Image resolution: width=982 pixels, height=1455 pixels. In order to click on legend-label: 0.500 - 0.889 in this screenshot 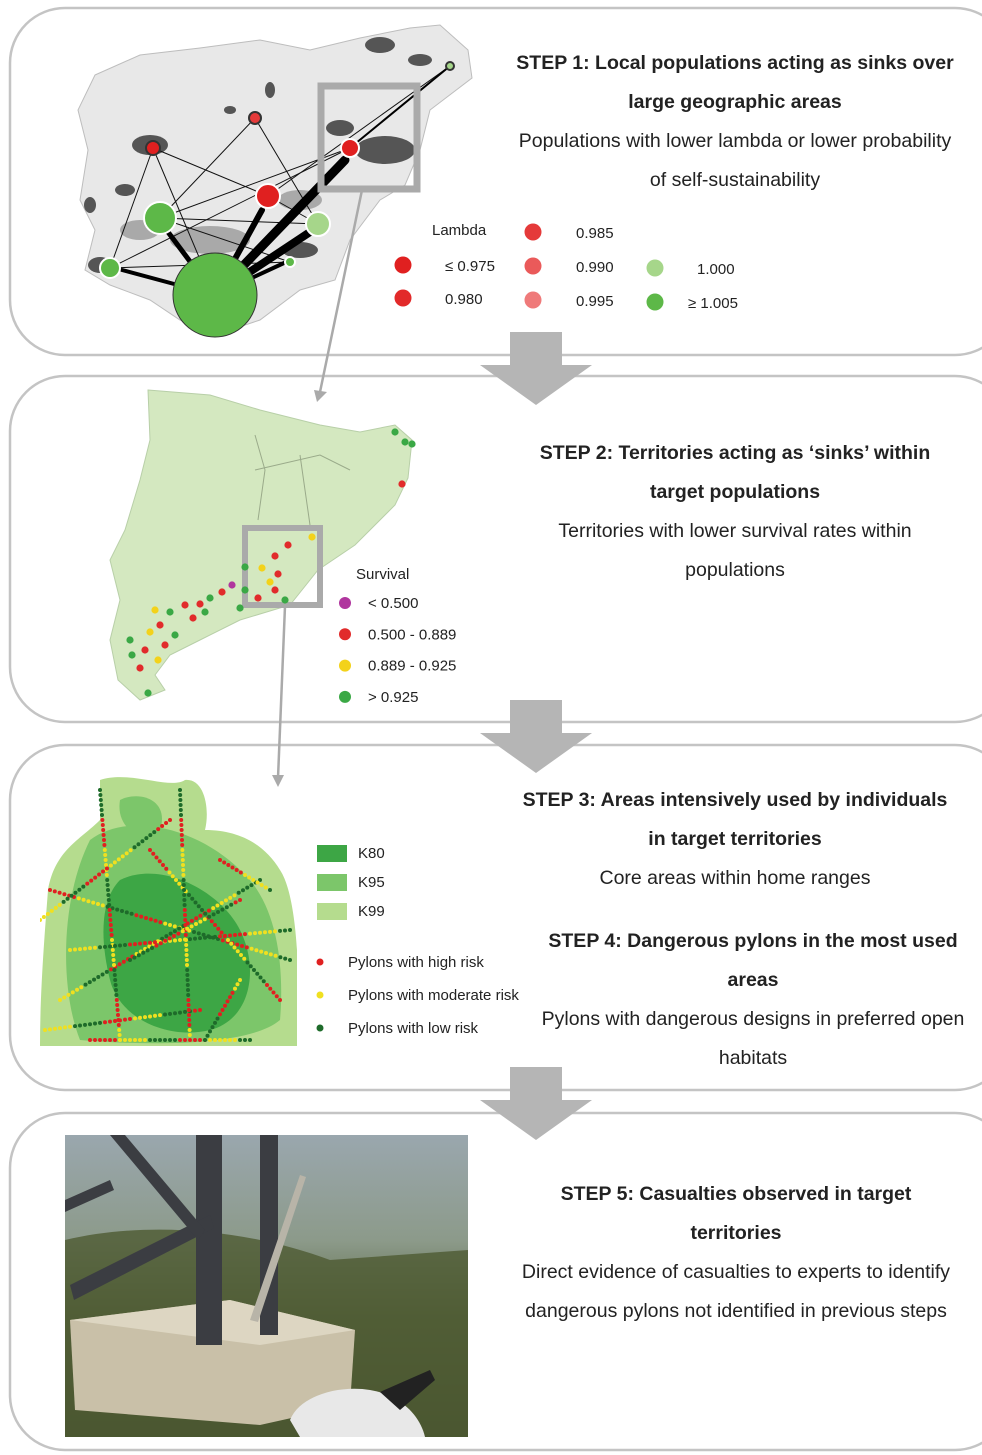, I will do `click(412, 634)`.